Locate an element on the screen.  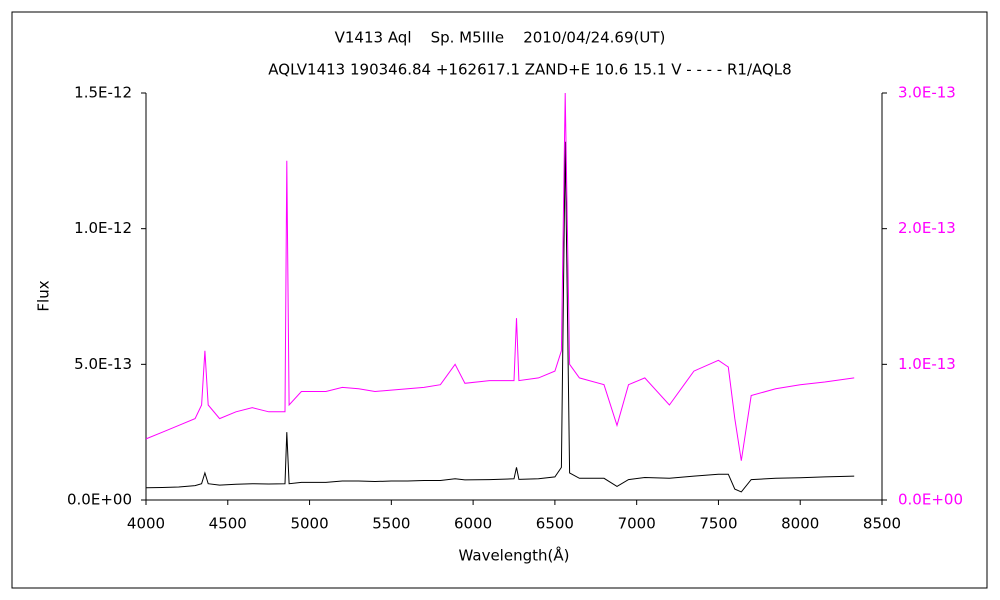
chart-title: V1413 Aql Sp. M5IIIe 2010/04/24.69(UT) is located at coordinates (500, 38).